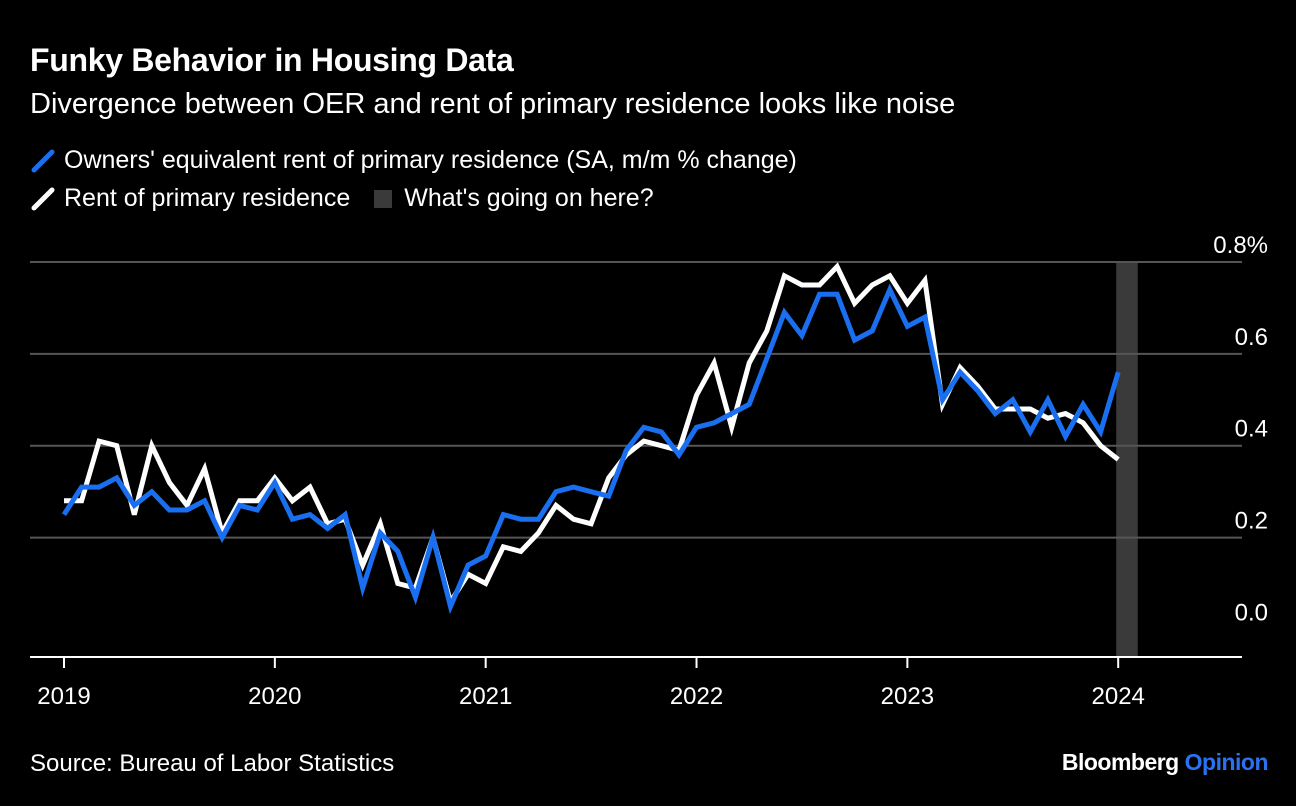 Image resolution: width=1296 pixels, height=806 pixels. I want to click on legend-rent-slash-icon, so click(43, 198).